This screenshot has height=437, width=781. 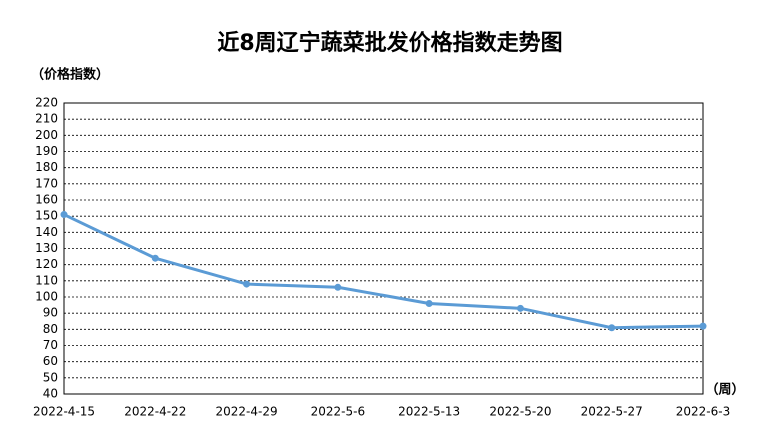 What do you see at coordinates (338, 412) in the screenshot?
I see `x-tick-label: 2022-5-6` at bounding box center [338, 412].